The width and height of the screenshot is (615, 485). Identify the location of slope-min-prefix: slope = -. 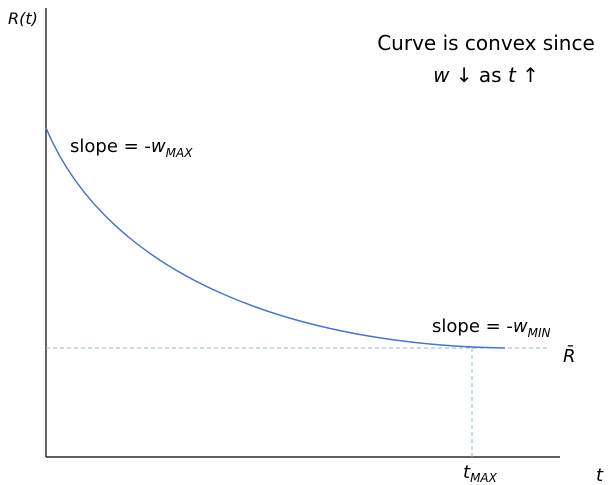
(472, 326).